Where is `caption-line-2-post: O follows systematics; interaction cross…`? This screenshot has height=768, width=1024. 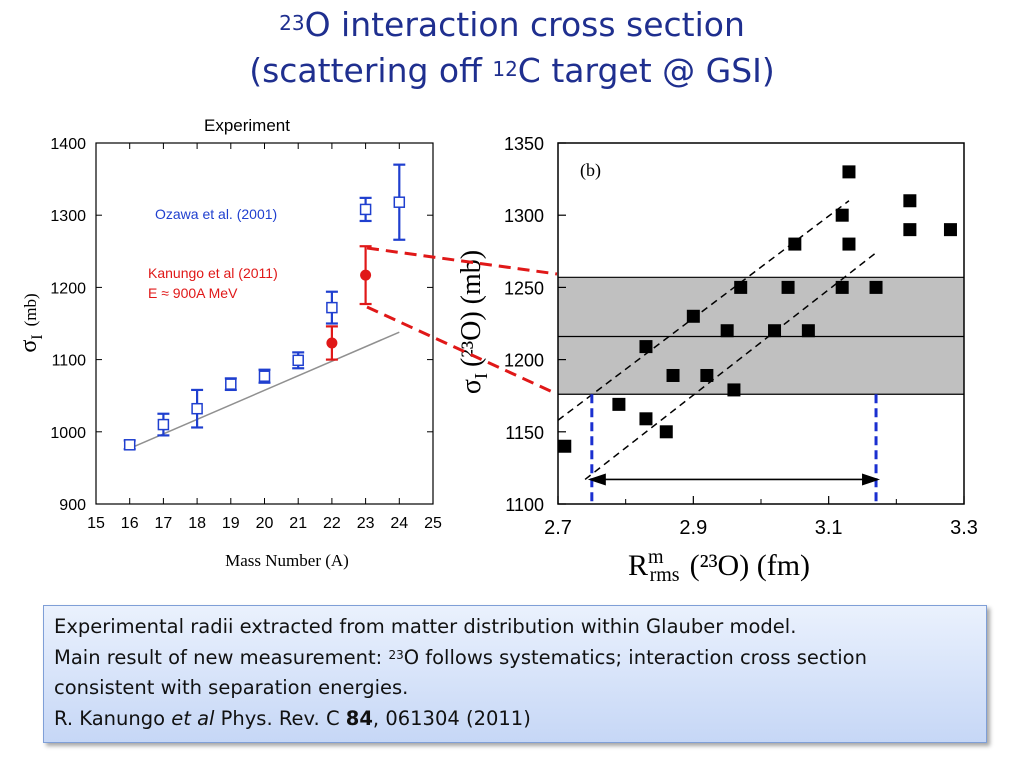 caption-line-2-post: O follows systematics; interaction cross… is located at coordinates (635, 657).